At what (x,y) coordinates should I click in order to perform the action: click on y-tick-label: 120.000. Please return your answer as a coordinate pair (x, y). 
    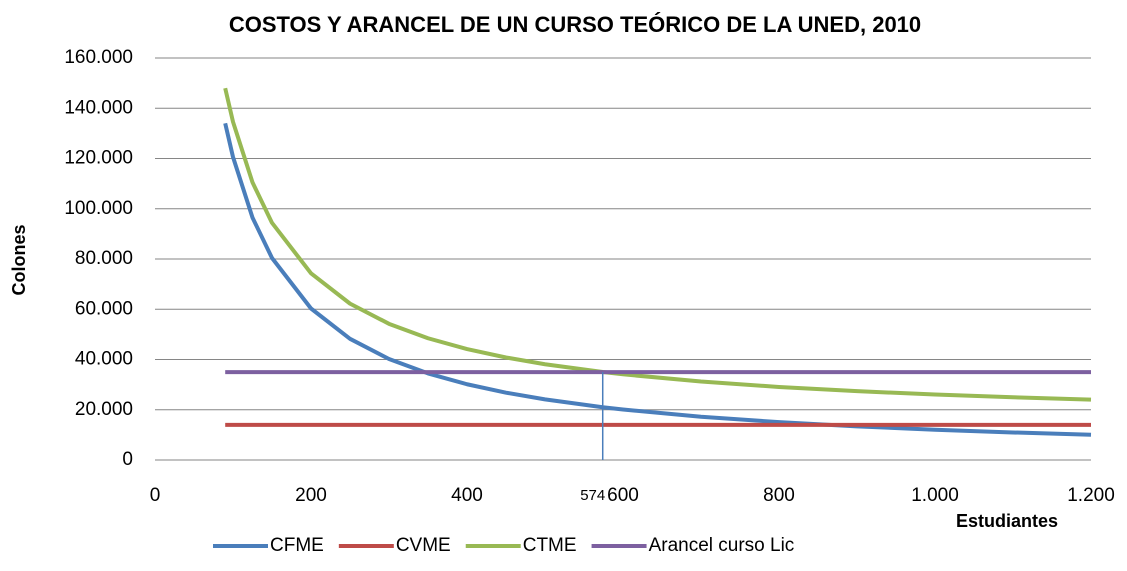
    Looking at the image, I should click on (98, 158).